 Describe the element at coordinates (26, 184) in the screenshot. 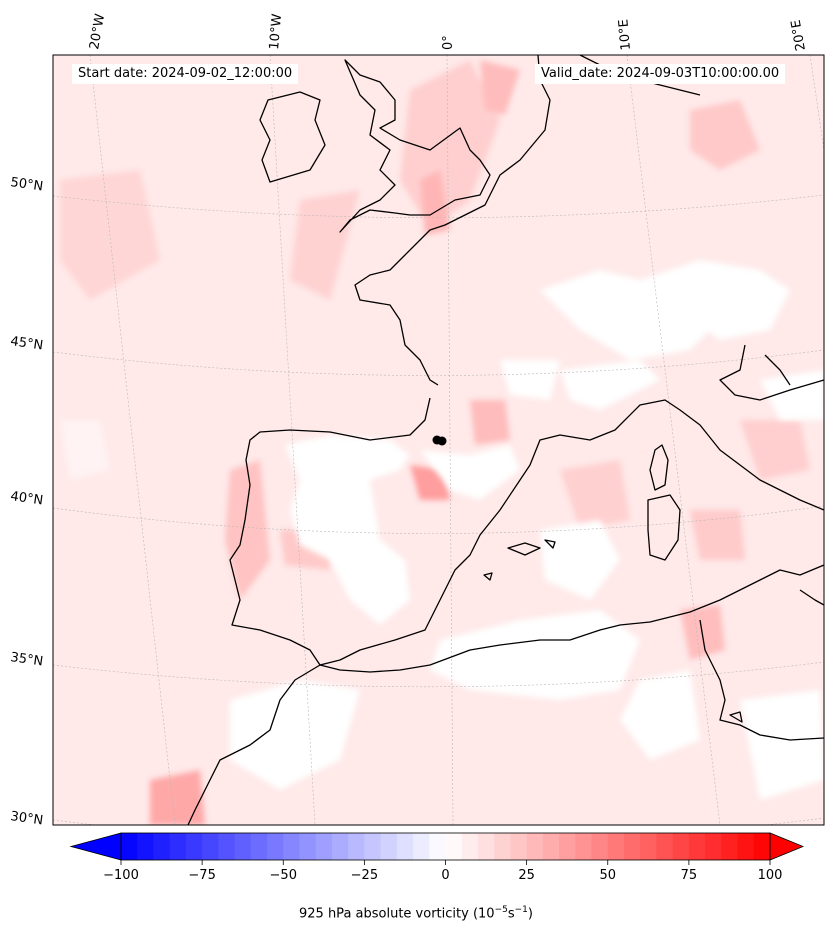

I see `lat-label-50n: 50°N` at that location.